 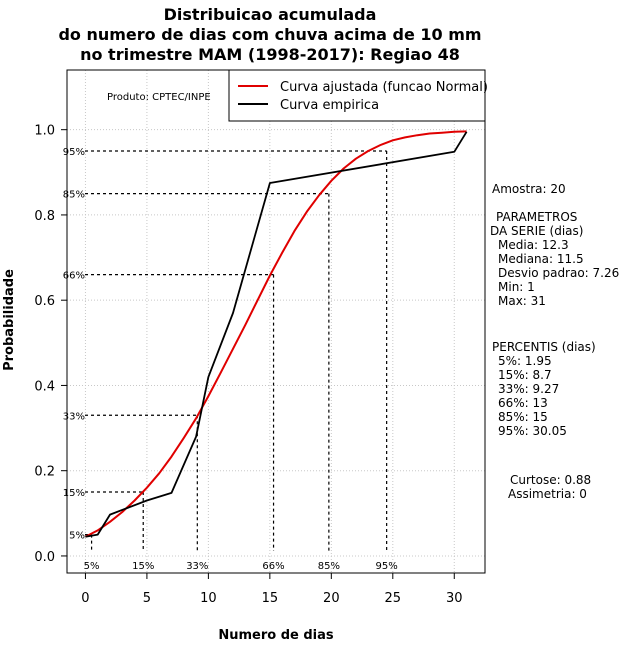 What do you see at coordinates (273, 566) in the screenshot?
I see `percentile-x-label: 66%` at bounding box center [273, 566].